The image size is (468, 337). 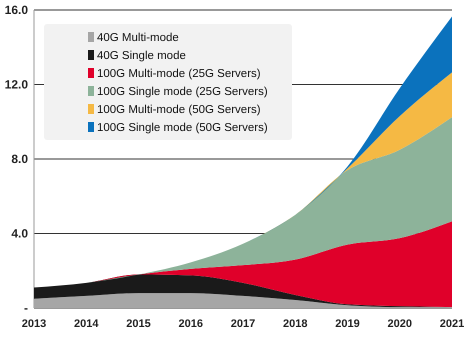 What do you see at coordinates (16, 85) in the screenshot?
I see `y-tick-label: 12.0` at bounding box center [16, 85].